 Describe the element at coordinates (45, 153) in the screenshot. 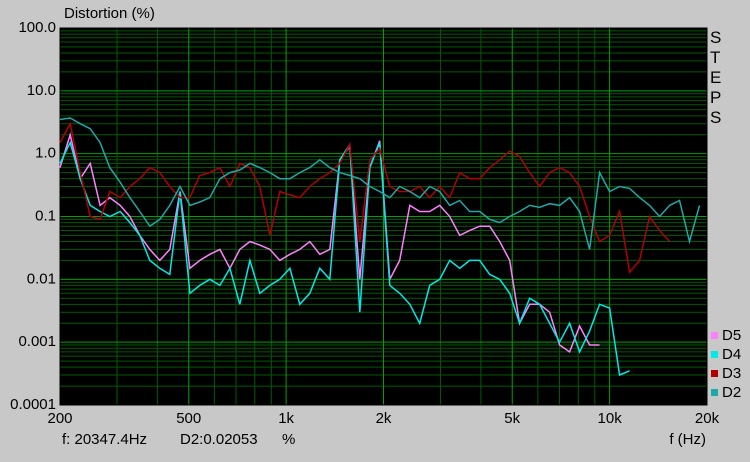

I see `y-tick-label: 1.0` at that location.